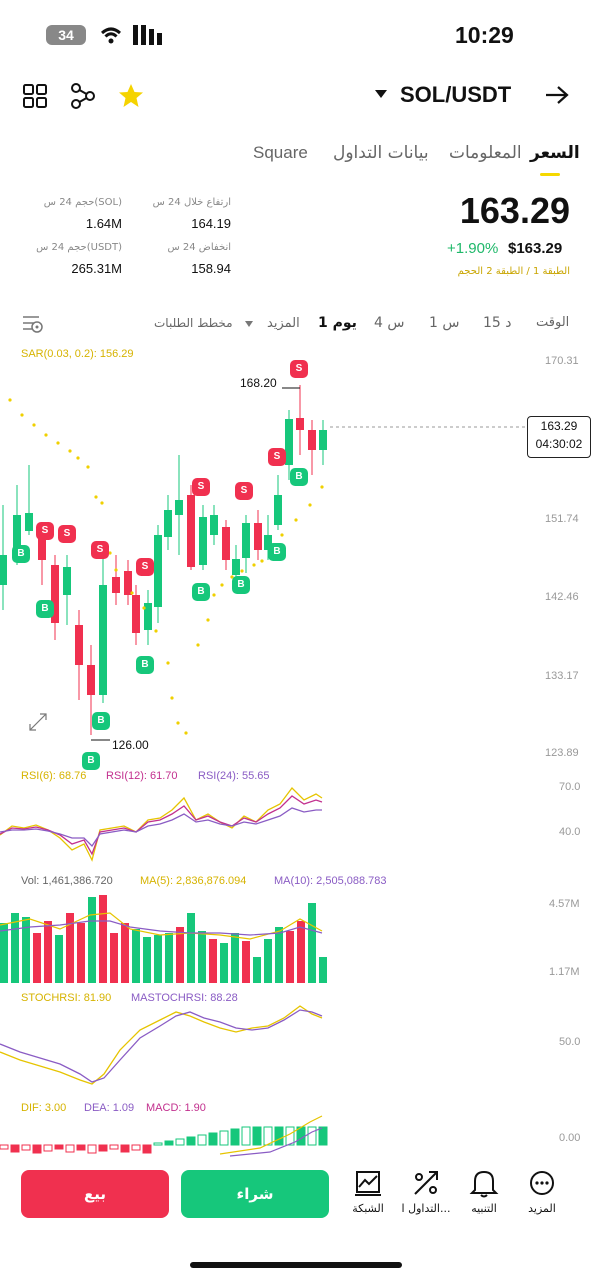 The height and width of the screenshot is (1280, 591). Describe the element at coordinates (191, 202) in the screenshot. I see `high-label: ارتفاع خلال 24 س` at that location.